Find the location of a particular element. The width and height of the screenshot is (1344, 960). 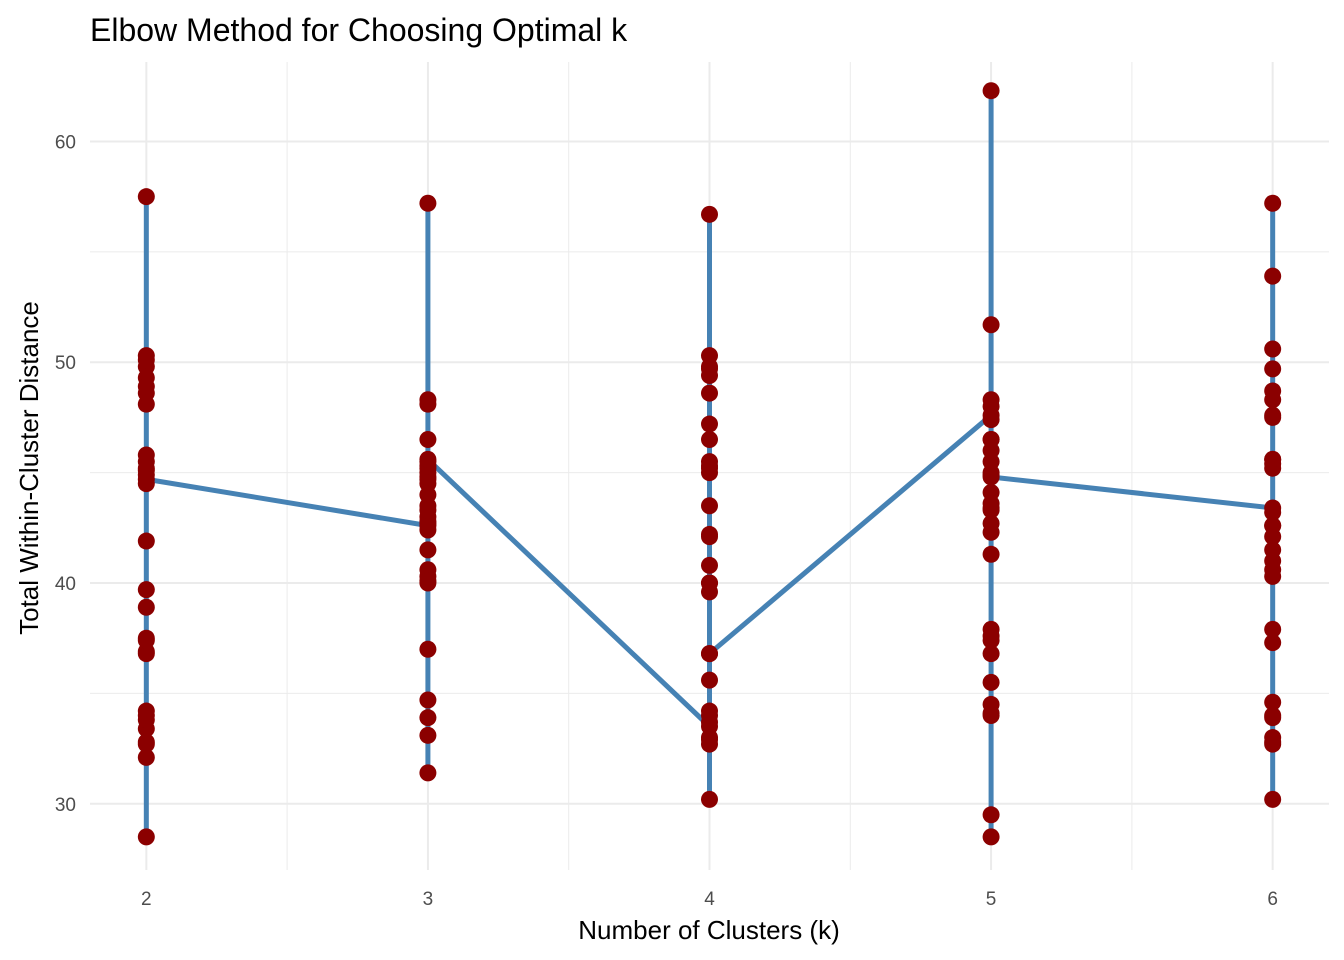

x-tick-labels: 2 3 4 5 6 is located at coordinates (709, 899).